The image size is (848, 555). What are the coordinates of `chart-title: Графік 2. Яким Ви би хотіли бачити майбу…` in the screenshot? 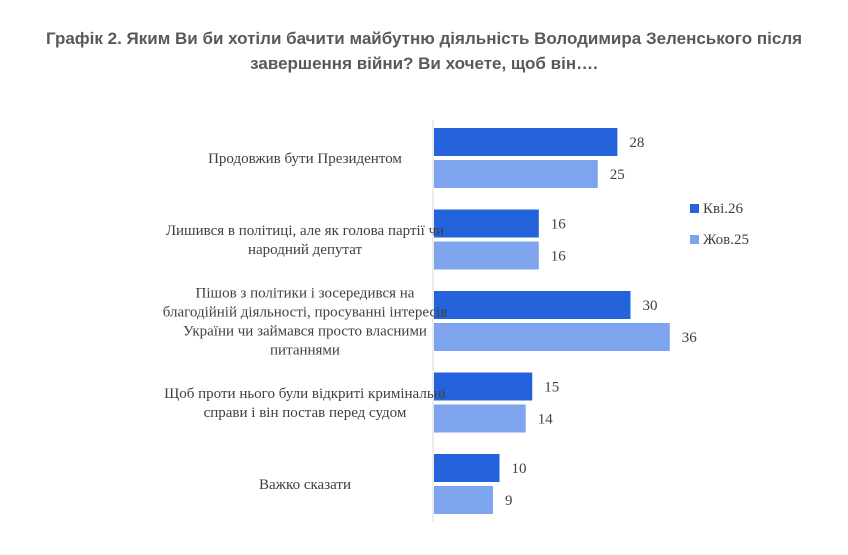 It's located at (424, 51).